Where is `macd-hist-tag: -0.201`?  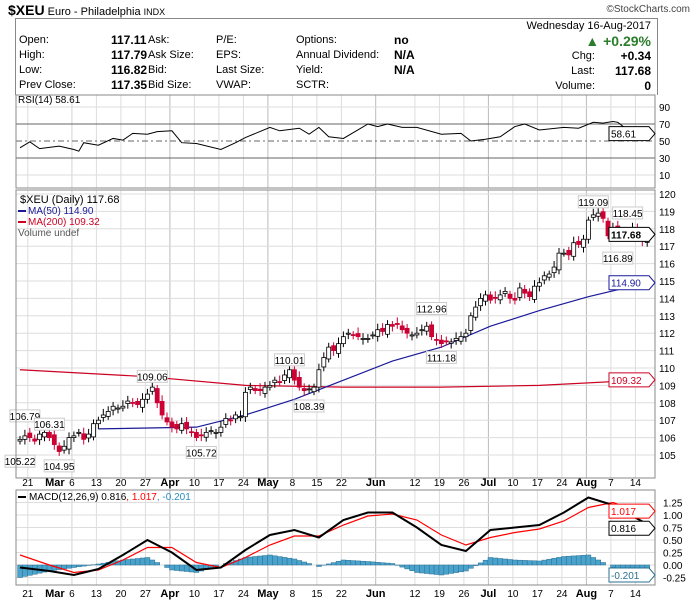
macd-hist-tag: -0.201 is located at coordinates (625, 576).